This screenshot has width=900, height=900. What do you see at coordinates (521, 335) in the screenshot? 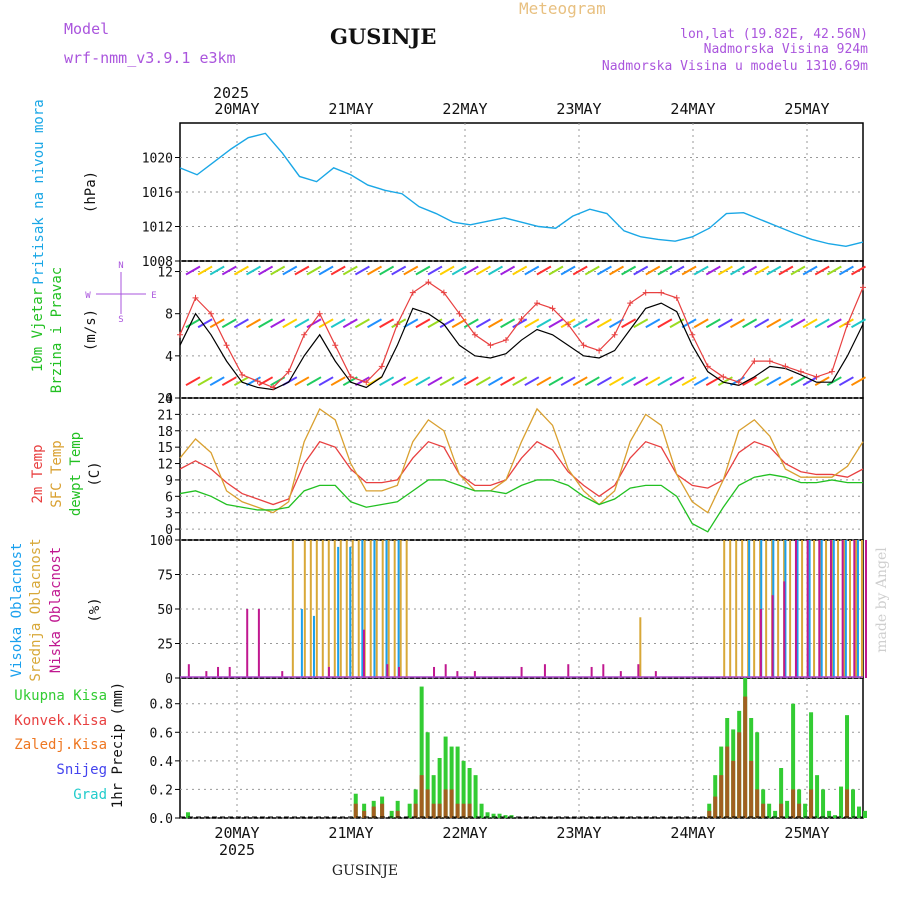
I see `wind-gust-line` at bounding box center [521, 335].